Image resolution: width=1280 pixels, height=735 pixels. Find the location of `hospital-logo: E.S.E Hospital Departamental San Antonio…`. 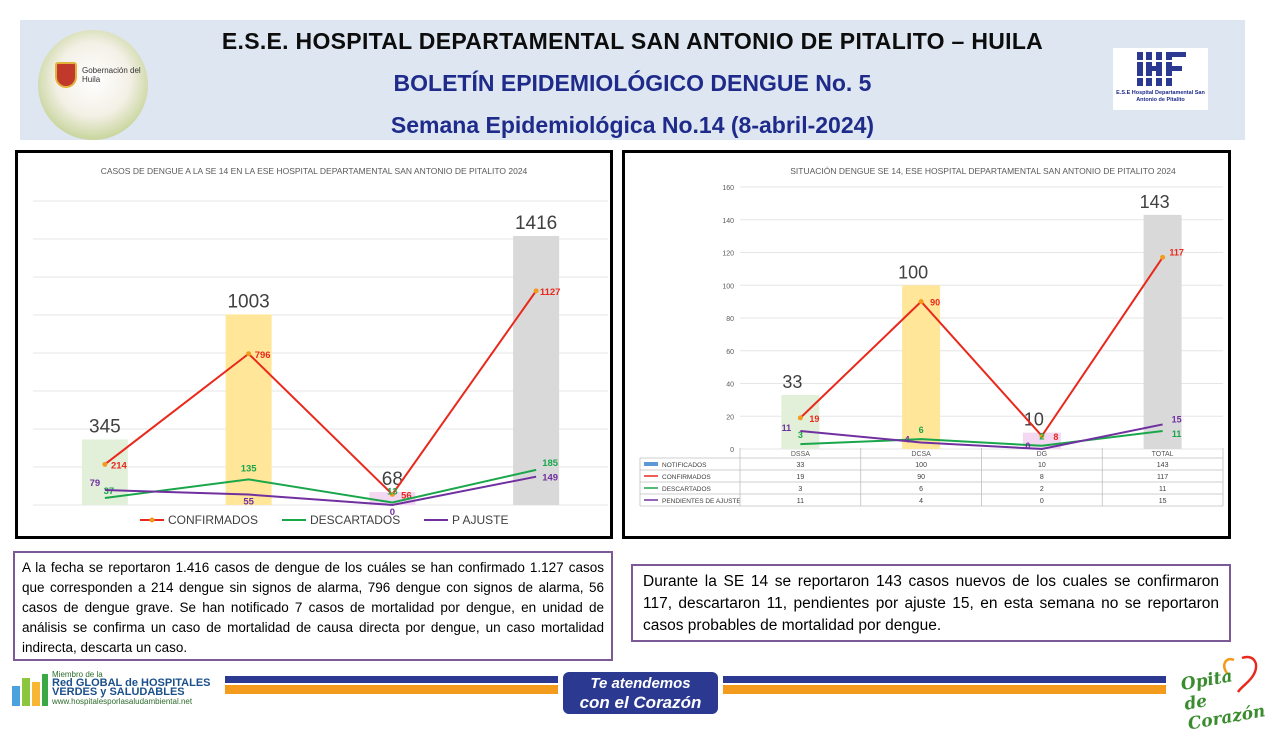

hospital-logo: E.S.E Hospital Departamental San Antonio… is located at coordinates (1160, 79).